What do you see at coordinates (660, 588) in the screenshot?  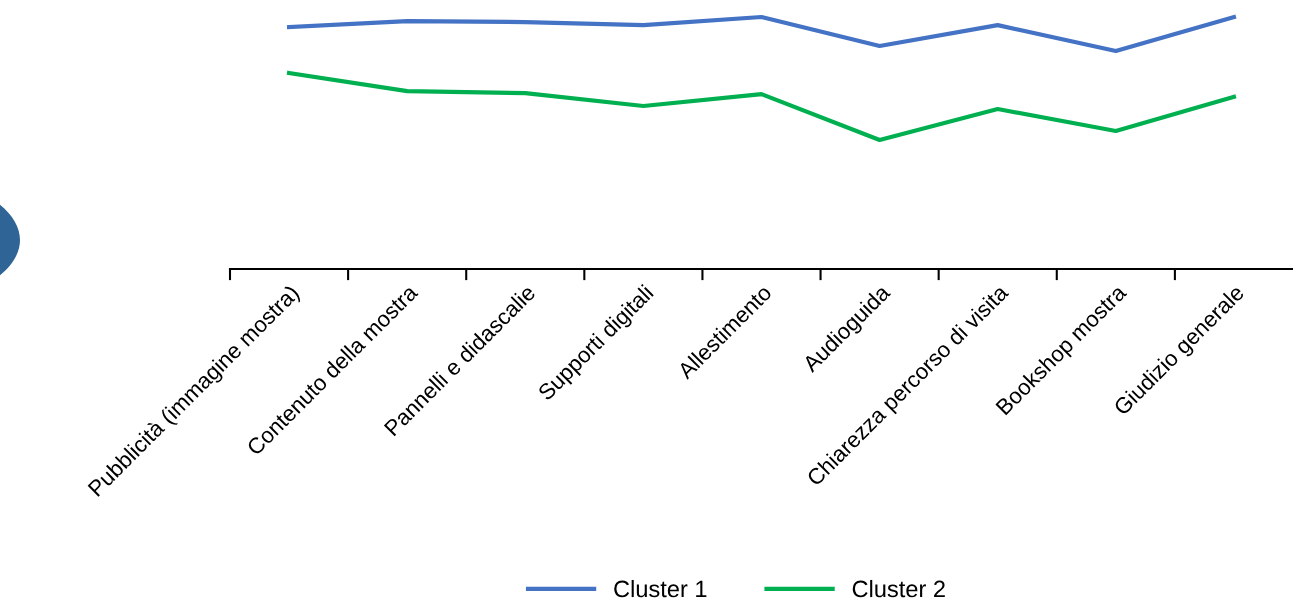 I see `legend-label: Cluster 1` at bounding box center [660, 588].